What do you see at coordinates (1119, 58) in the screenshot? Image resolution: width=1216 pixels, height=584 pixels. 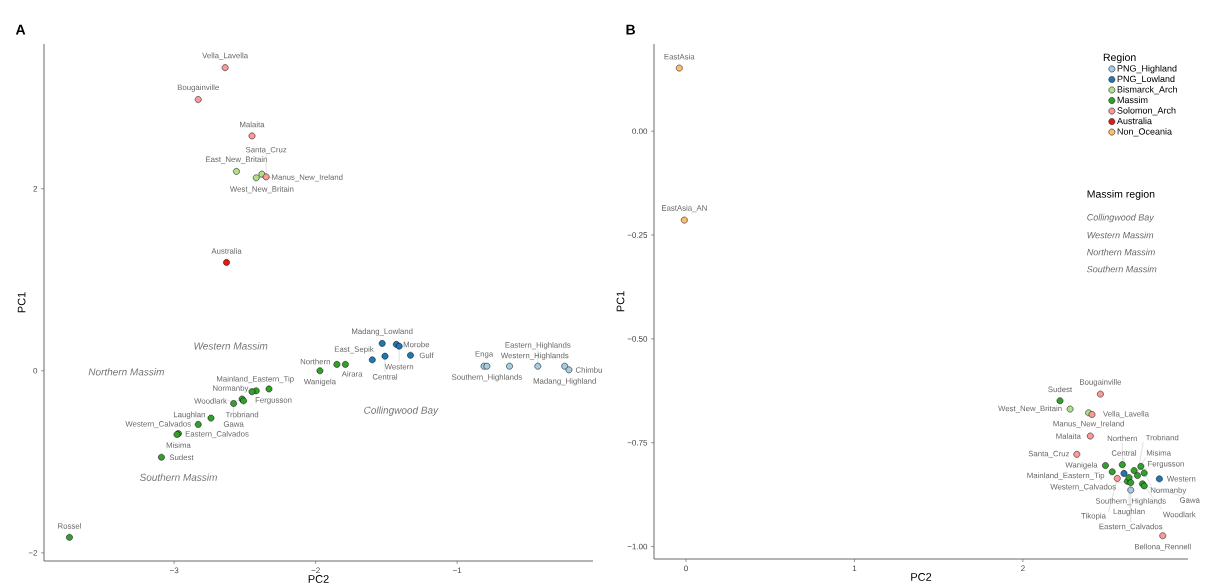 I see `legend-title: Region` at bounding box center [1119, 58].